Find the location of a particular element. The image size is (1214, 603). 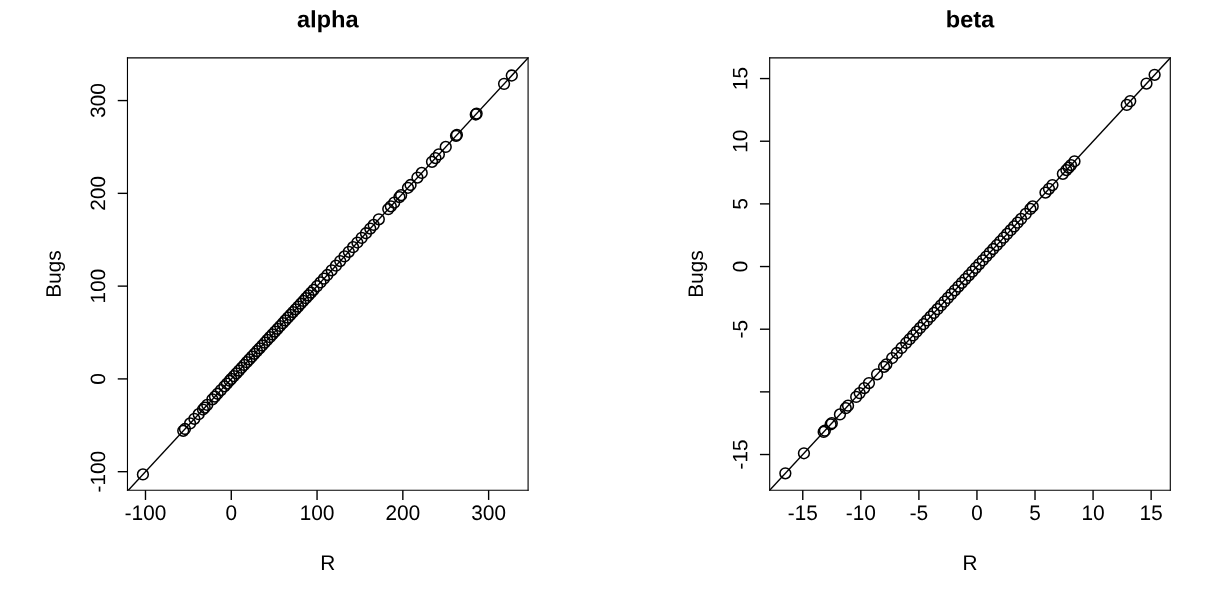

y-tick-label: 15 is located at coordinates (740, 78).